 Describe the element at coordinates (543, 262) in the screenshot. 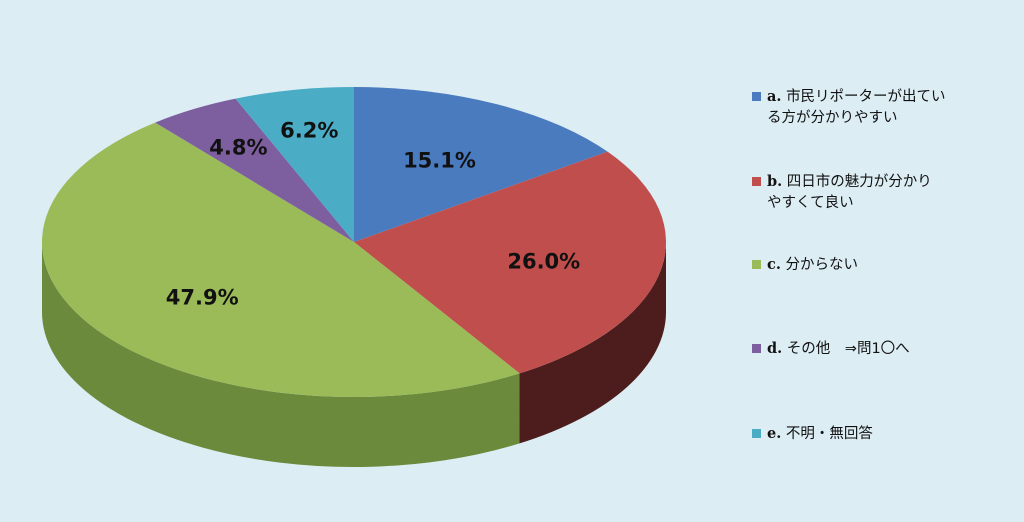

I see `data-label-b: 26.0%` at that location.